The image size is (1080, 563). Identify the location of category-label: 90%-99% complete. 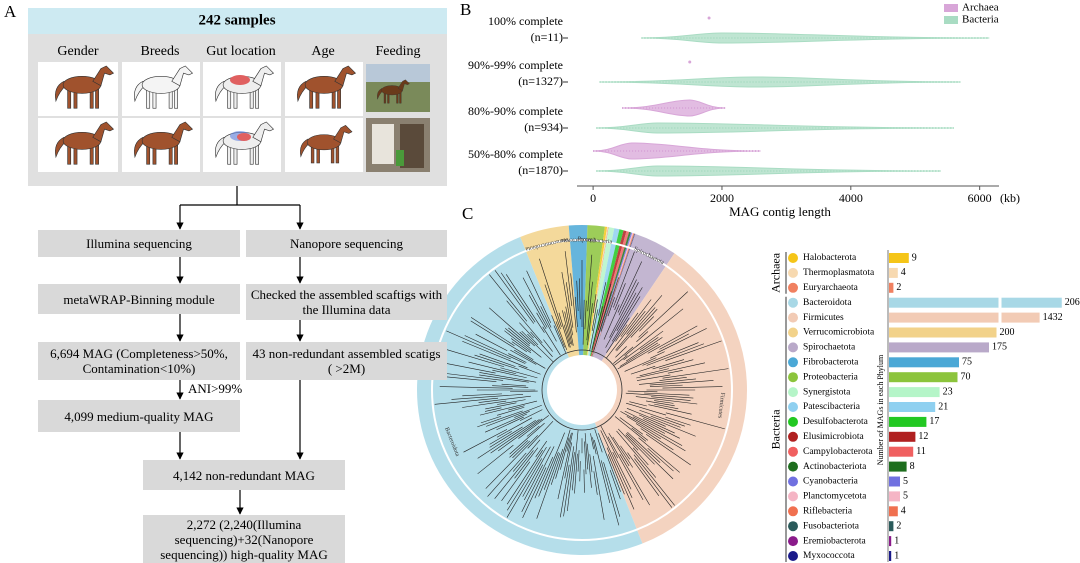
(515, 65).